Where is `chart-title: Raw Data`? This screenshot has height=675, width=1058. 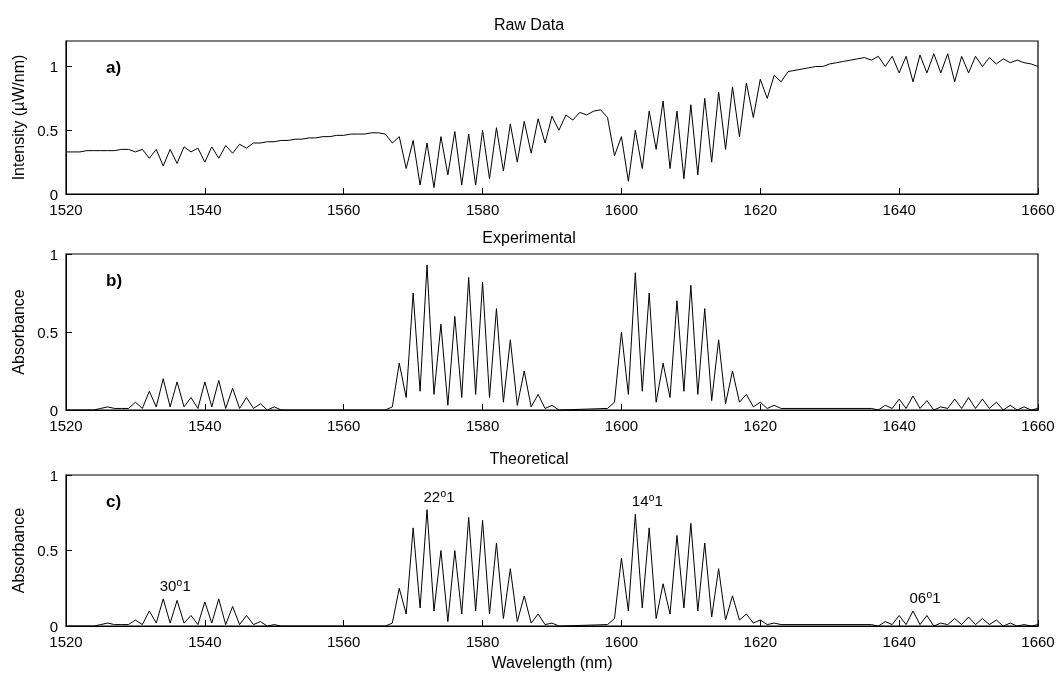
chart-title: Raw Data is located at coordinates (529, 24).